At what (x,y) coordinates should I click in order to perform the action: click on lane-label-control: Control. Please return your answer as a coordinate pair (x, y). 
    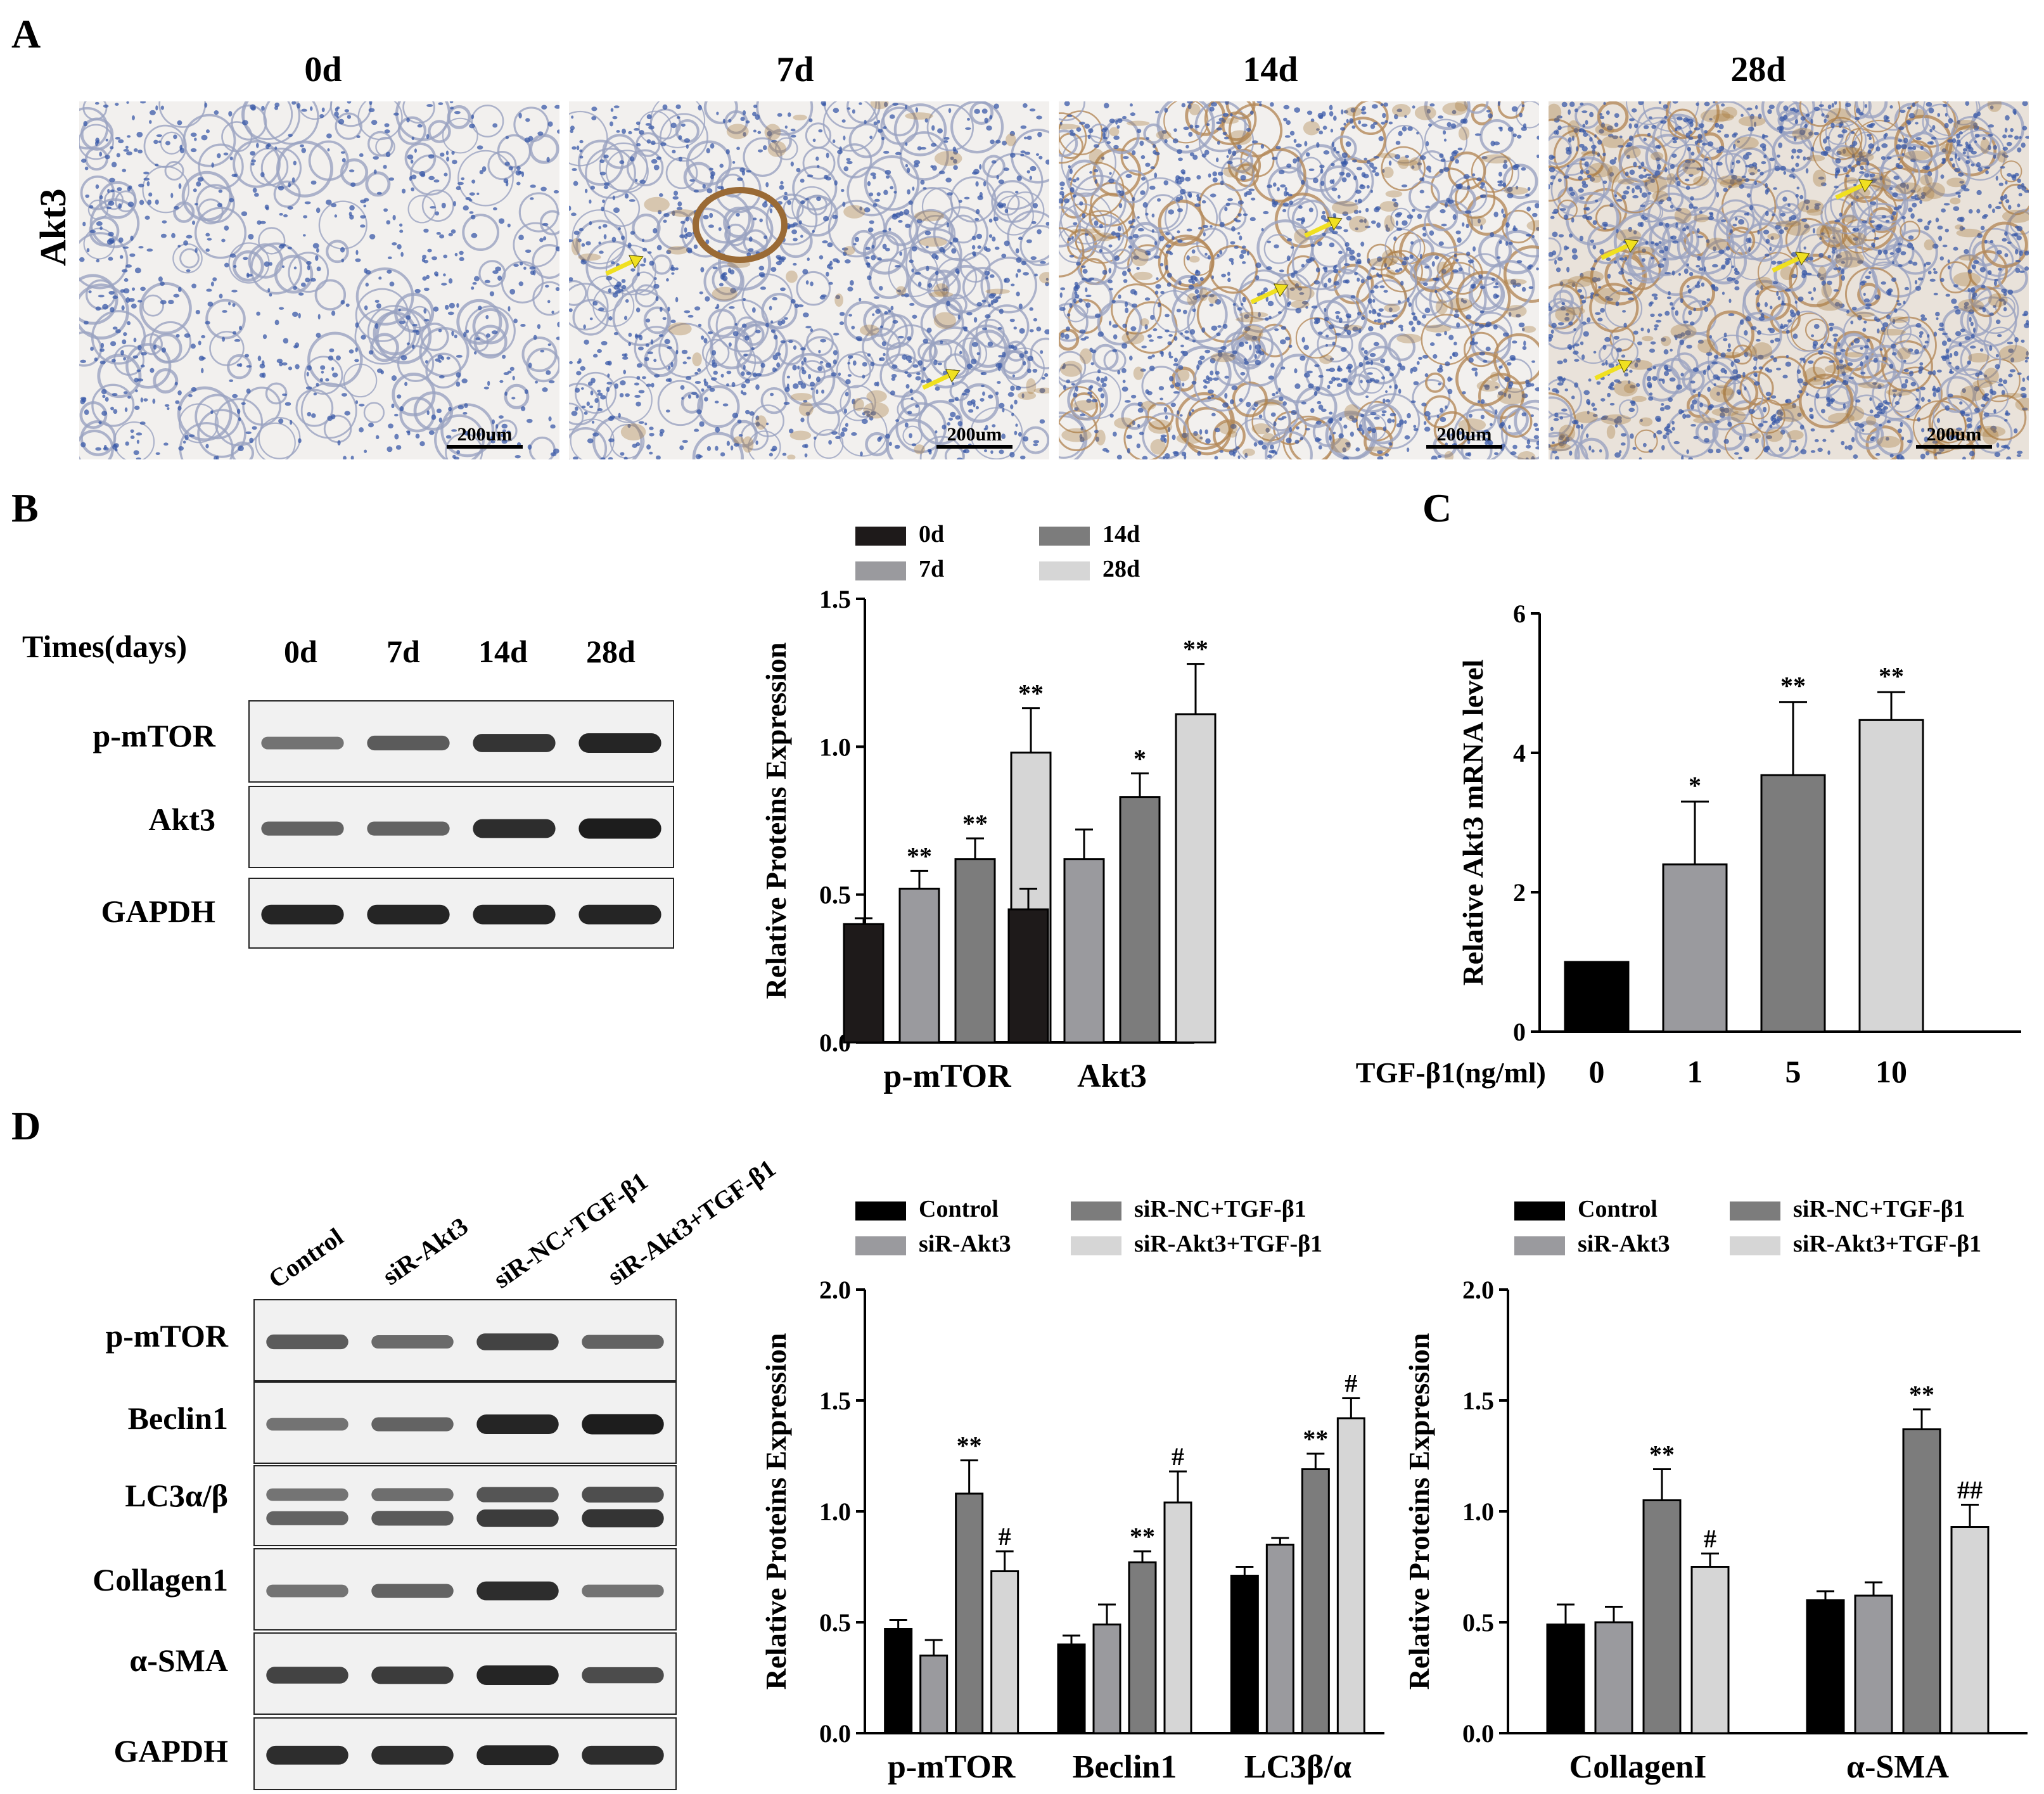
    Looking at the image, I should click on (305, 1258).